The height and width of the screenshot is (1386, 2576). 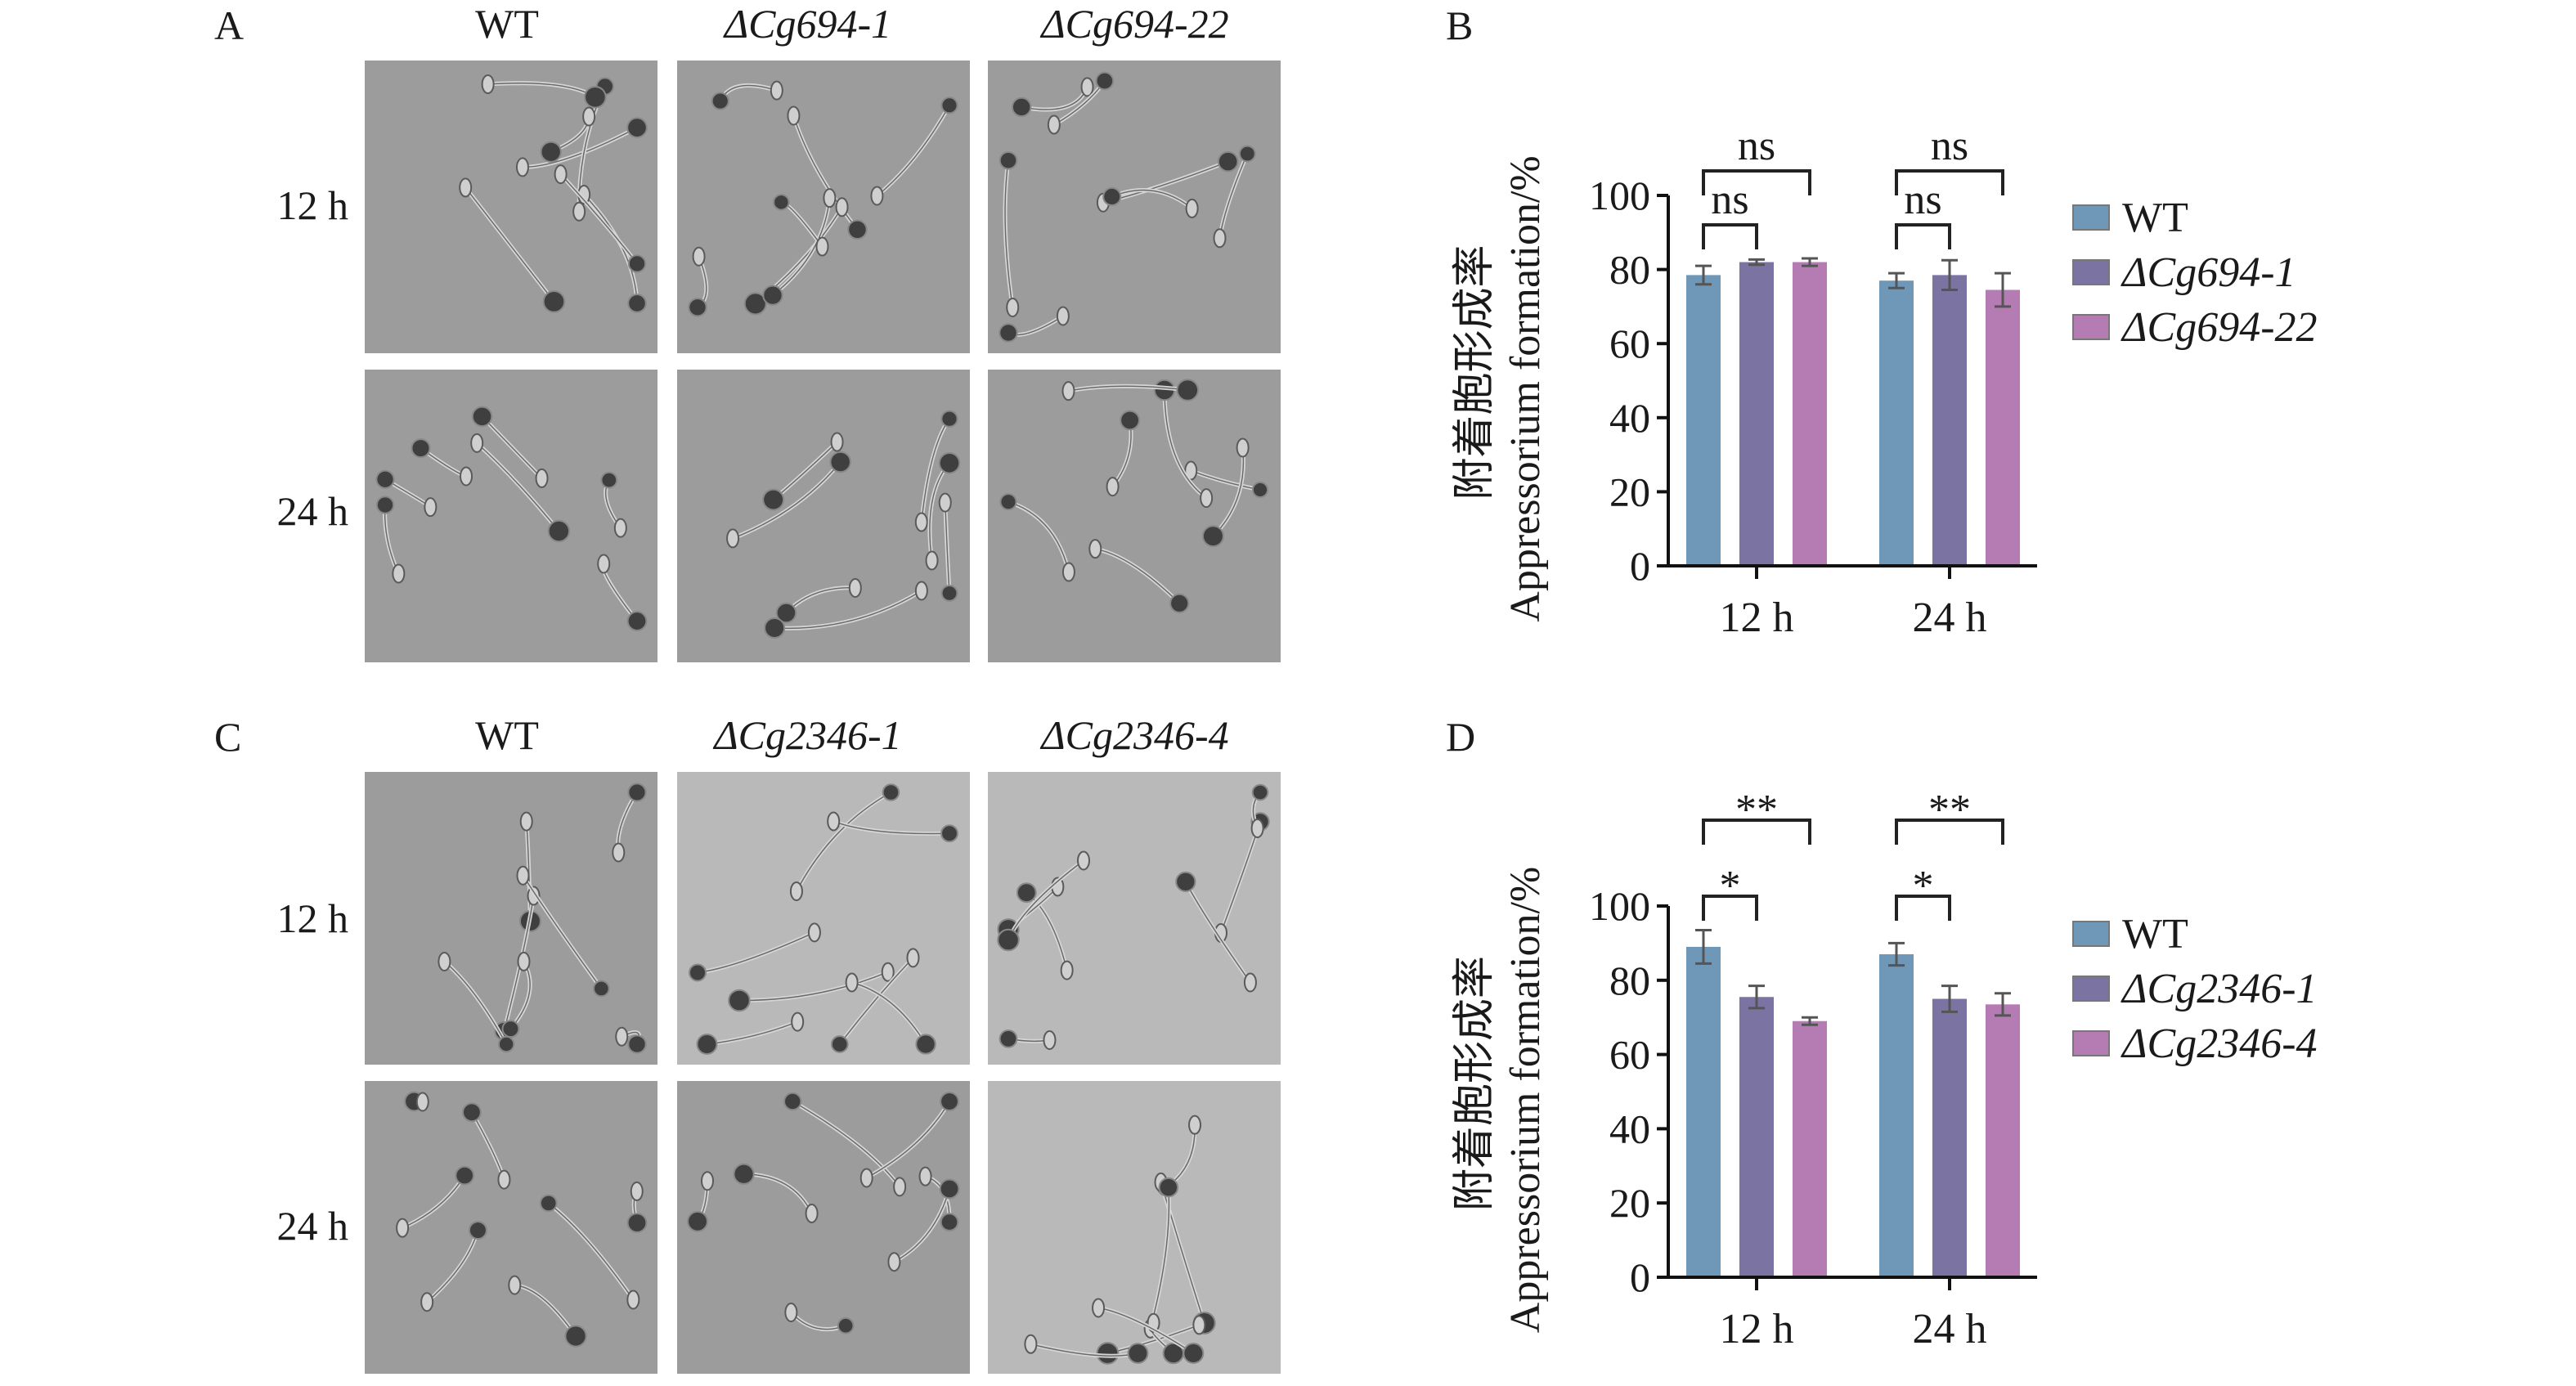 What do you see at coordinates (2219, 1043) in the screenshot?
I see `legend-label: ΔCg2346-4` at bounding box center [2219, 1043].